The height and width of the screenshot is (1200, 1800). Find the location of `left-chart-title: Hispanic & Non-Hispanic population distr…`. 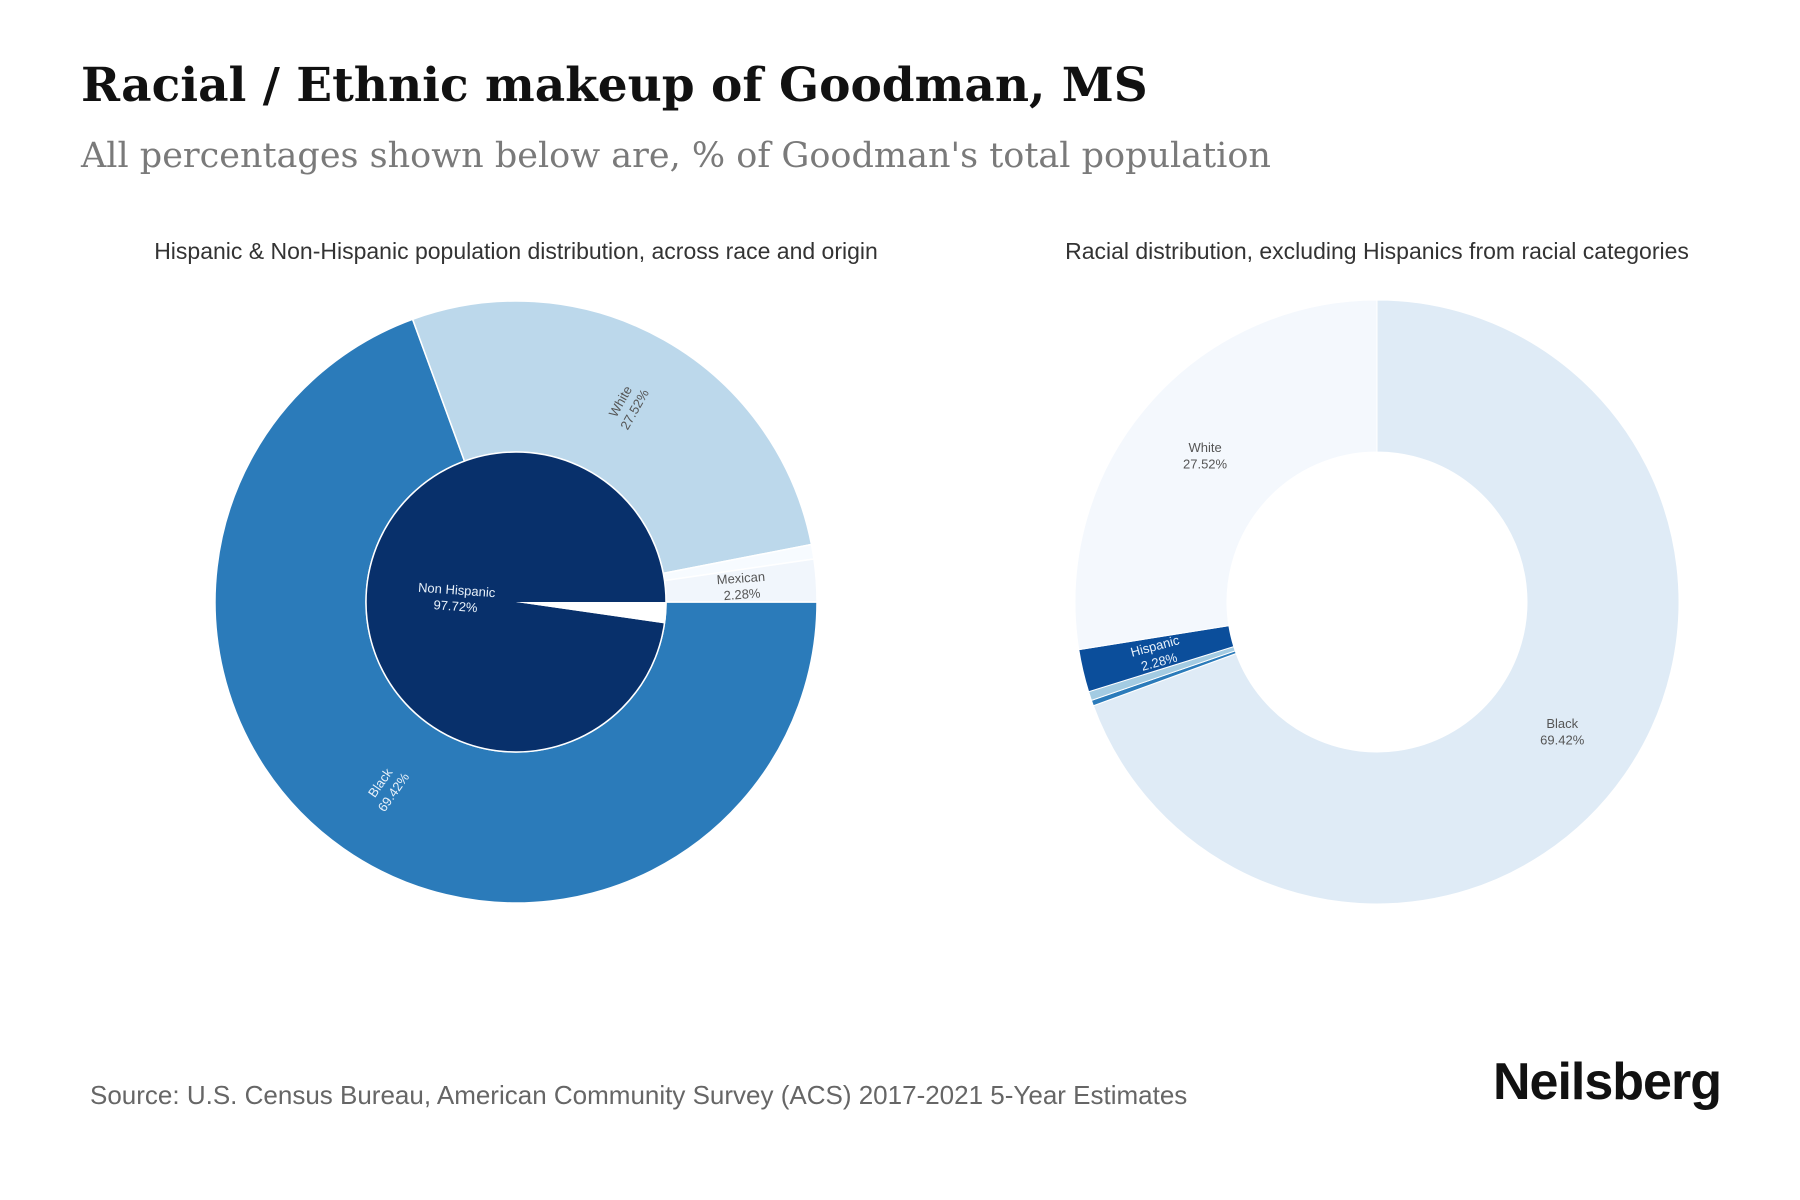

left-chart-title: Hispanic & Non-Hispanic population distr… is located at coordinates (516, 251).